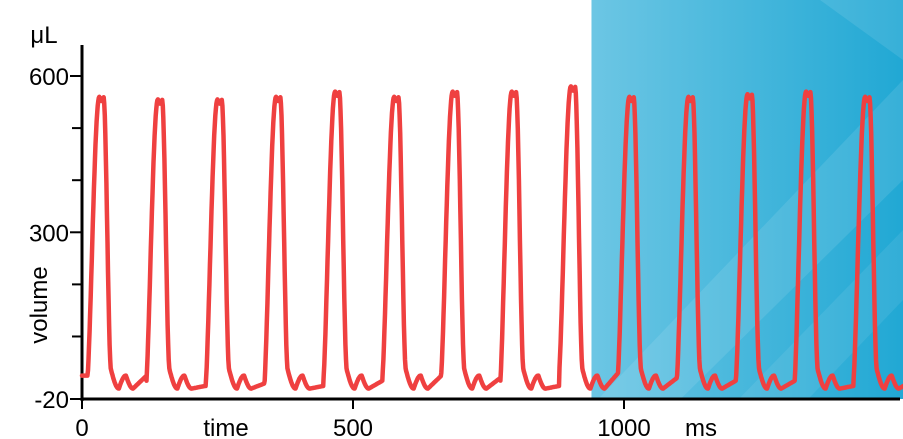 The image size is (903, 439). I want to click on x-tick-label: 1000, so click(623, 427).